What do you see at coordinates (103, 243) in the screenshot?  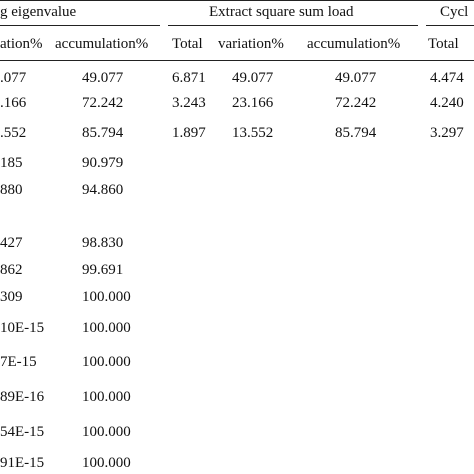 I see `table-cell: 98.830` at bounding box center [103, 243].